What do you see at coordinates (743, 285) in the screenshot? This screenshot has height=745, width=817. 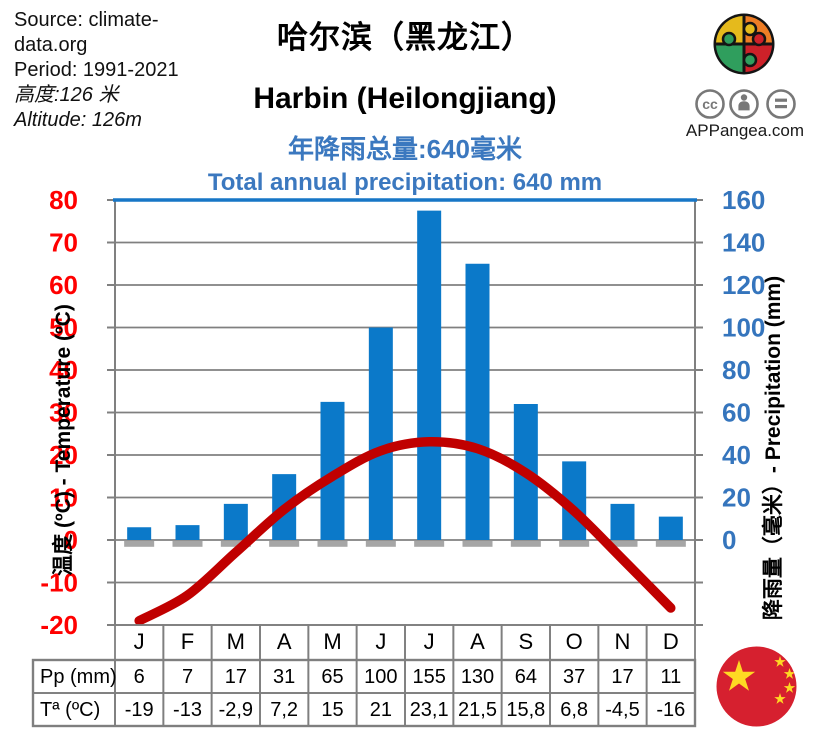 I see `right-tick-label: 120` at bounding box center [743, 285].